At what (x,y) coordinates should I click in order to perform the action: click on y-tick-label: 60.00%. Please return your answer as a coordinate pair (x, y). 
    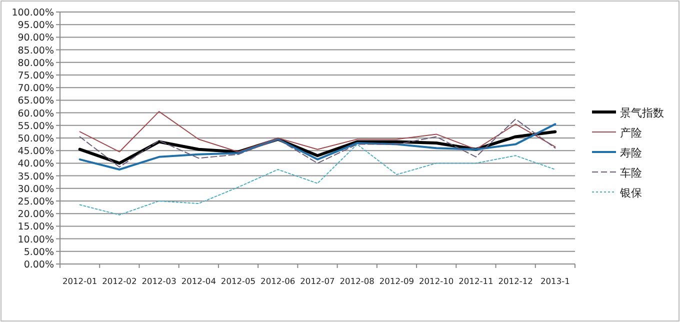
    Looking at the image, I should click on (36, 114).